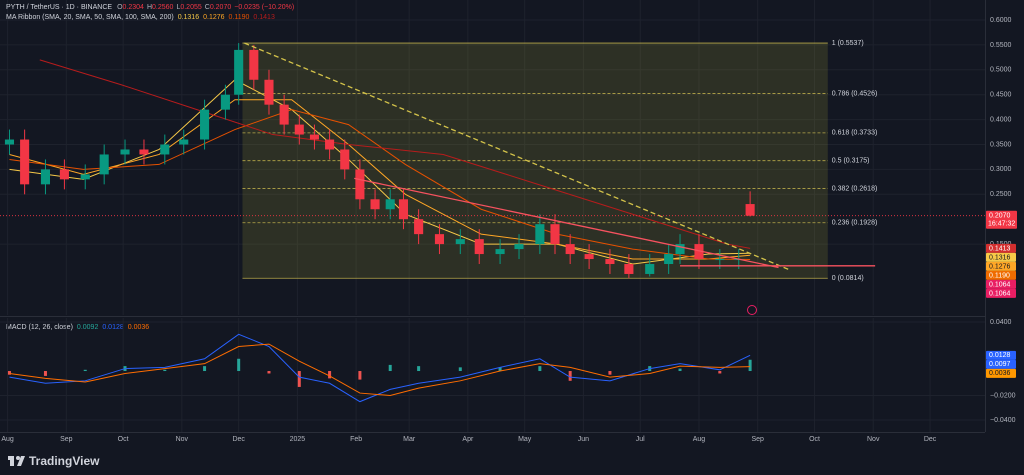 This screenshot has height=475, width=1024. Describe the element at coordinates (583, 439) in the screenshot. I see `x-tick-label: Jun` at that location.